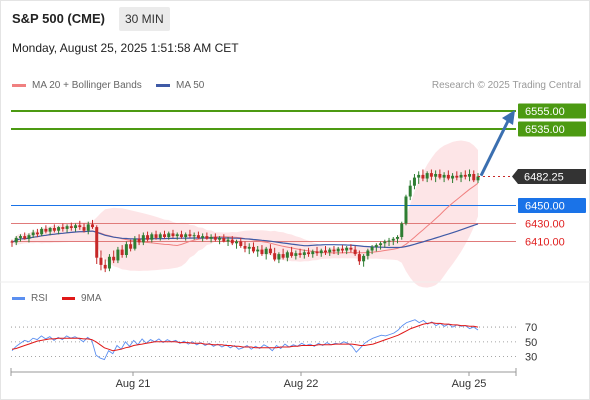 The width and height of the screenshot is (590, 400). What do you see at coordinates (68, 298) in the screenshot?
I see `ma9-swatch` at bounding box center [68, 298].